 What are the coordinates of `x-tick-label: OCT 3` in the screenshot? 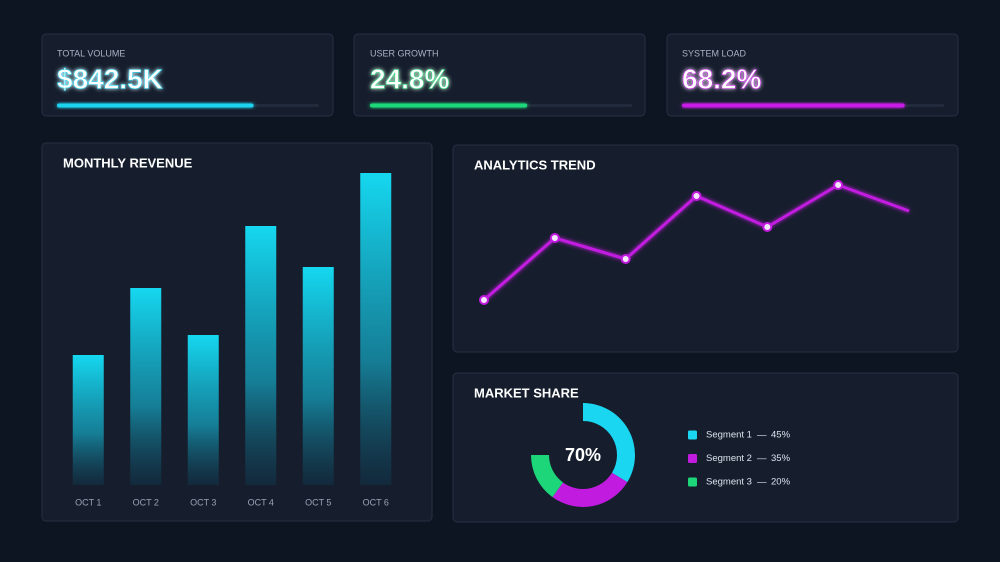 It's located at (203, 502).